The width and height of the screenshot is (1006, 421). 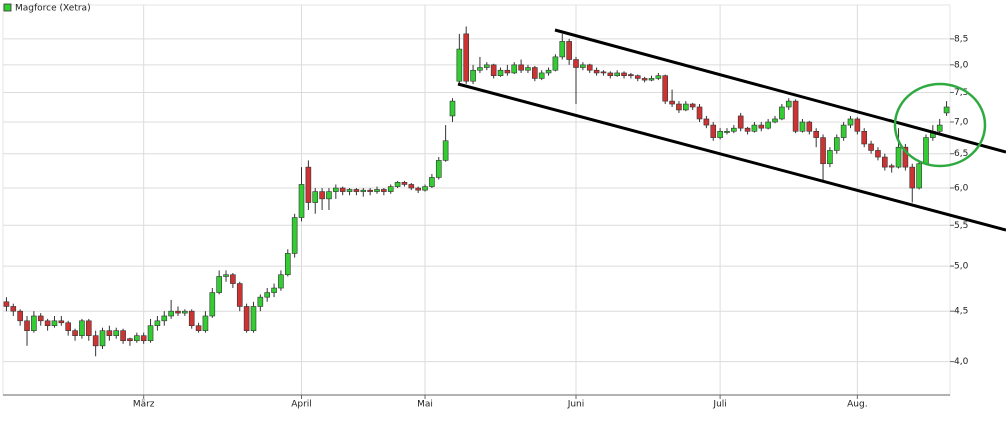 I want to click on x-tick-label: Juni, so click(x=576, y=405).